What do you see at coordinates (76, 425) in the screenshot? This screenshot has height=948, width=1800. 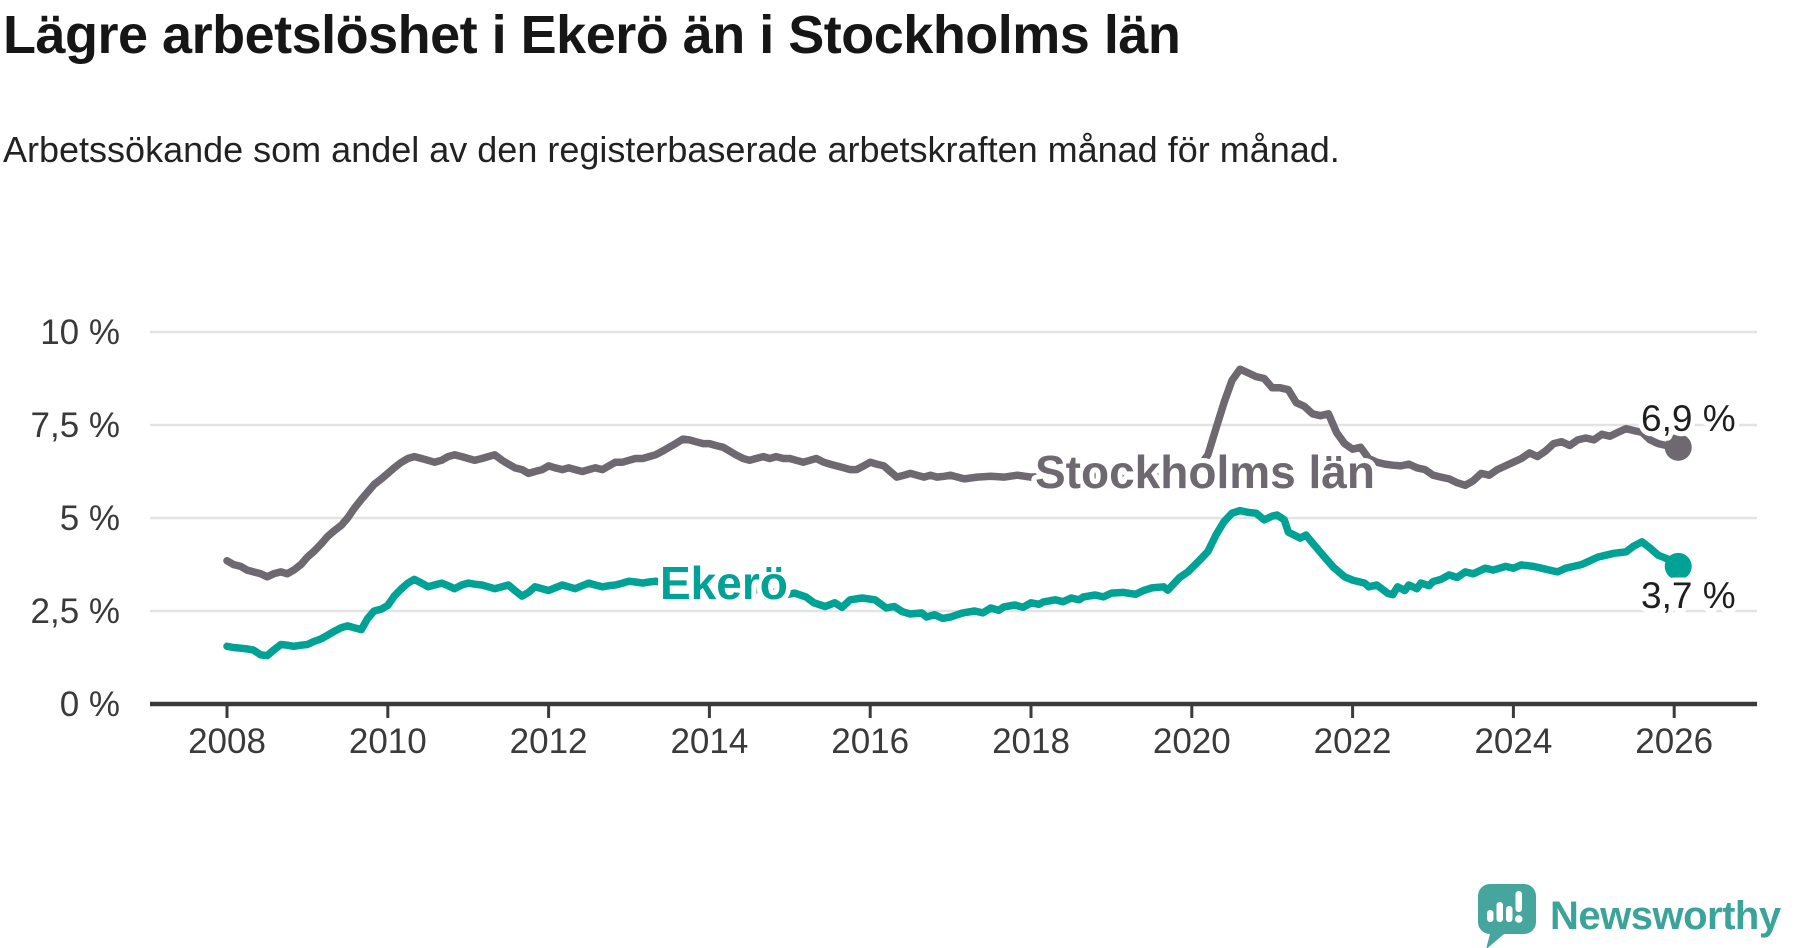 I see `y-tick-label: 7,5 %` at bounding box center [76, 425].